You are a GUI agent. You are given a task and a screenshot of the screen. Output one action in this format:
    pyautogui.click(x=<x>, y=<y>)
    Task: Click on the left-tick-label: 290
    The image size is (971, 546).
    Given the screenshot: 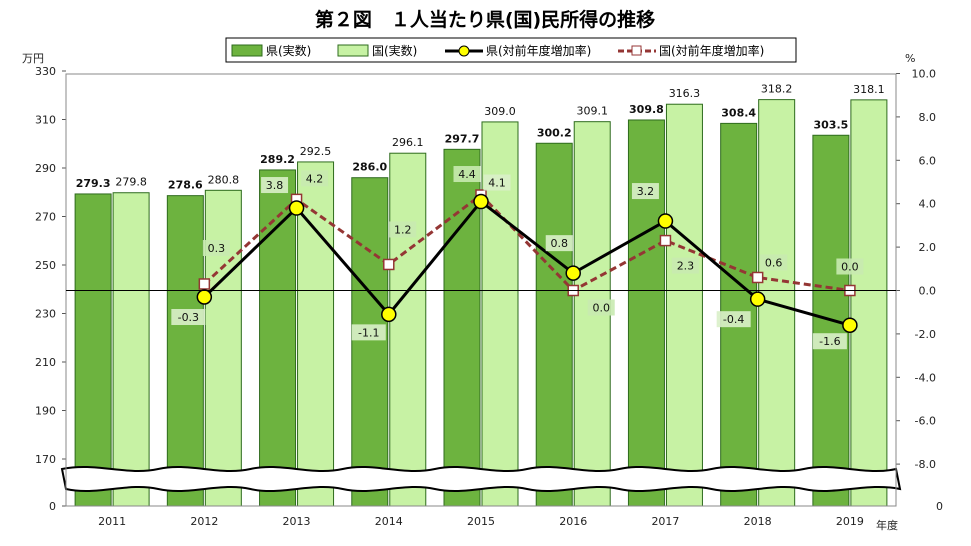 What is the action you would take?
    pyautogui.click(x=45, y=168)
    